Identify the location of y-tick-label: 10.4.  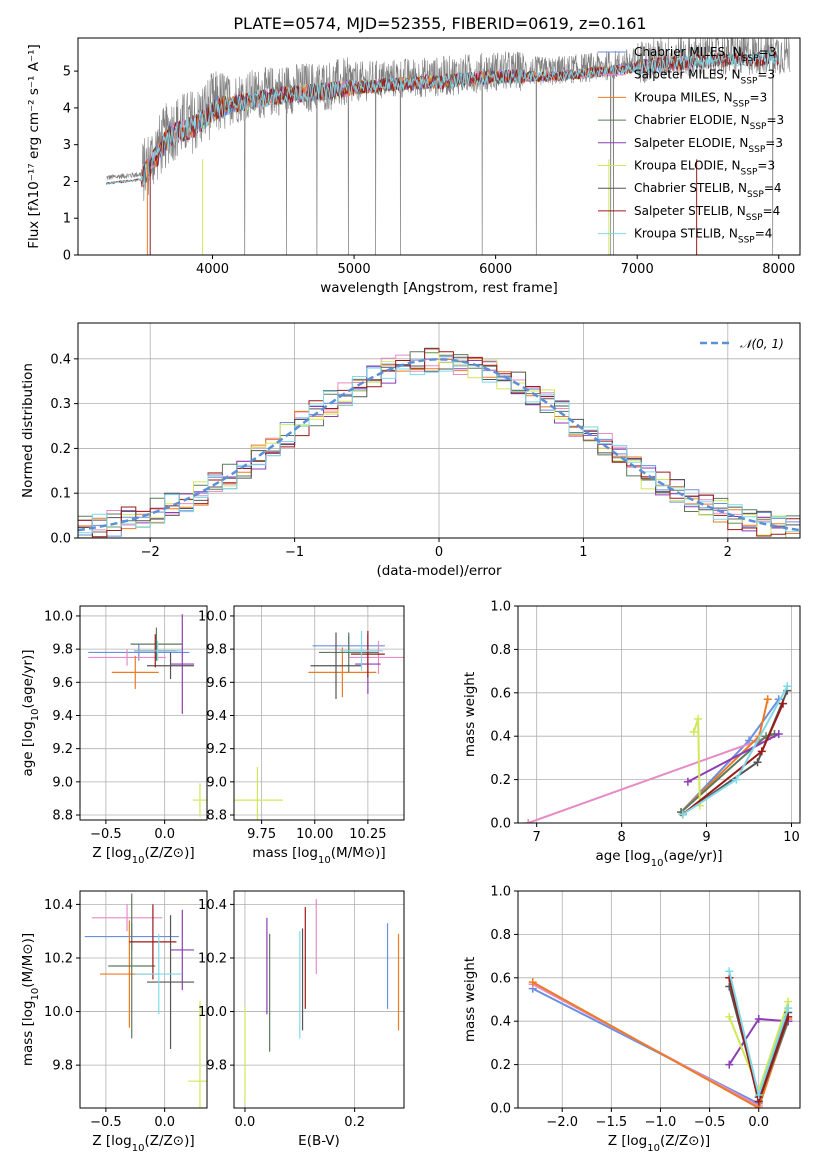
(212, 905).